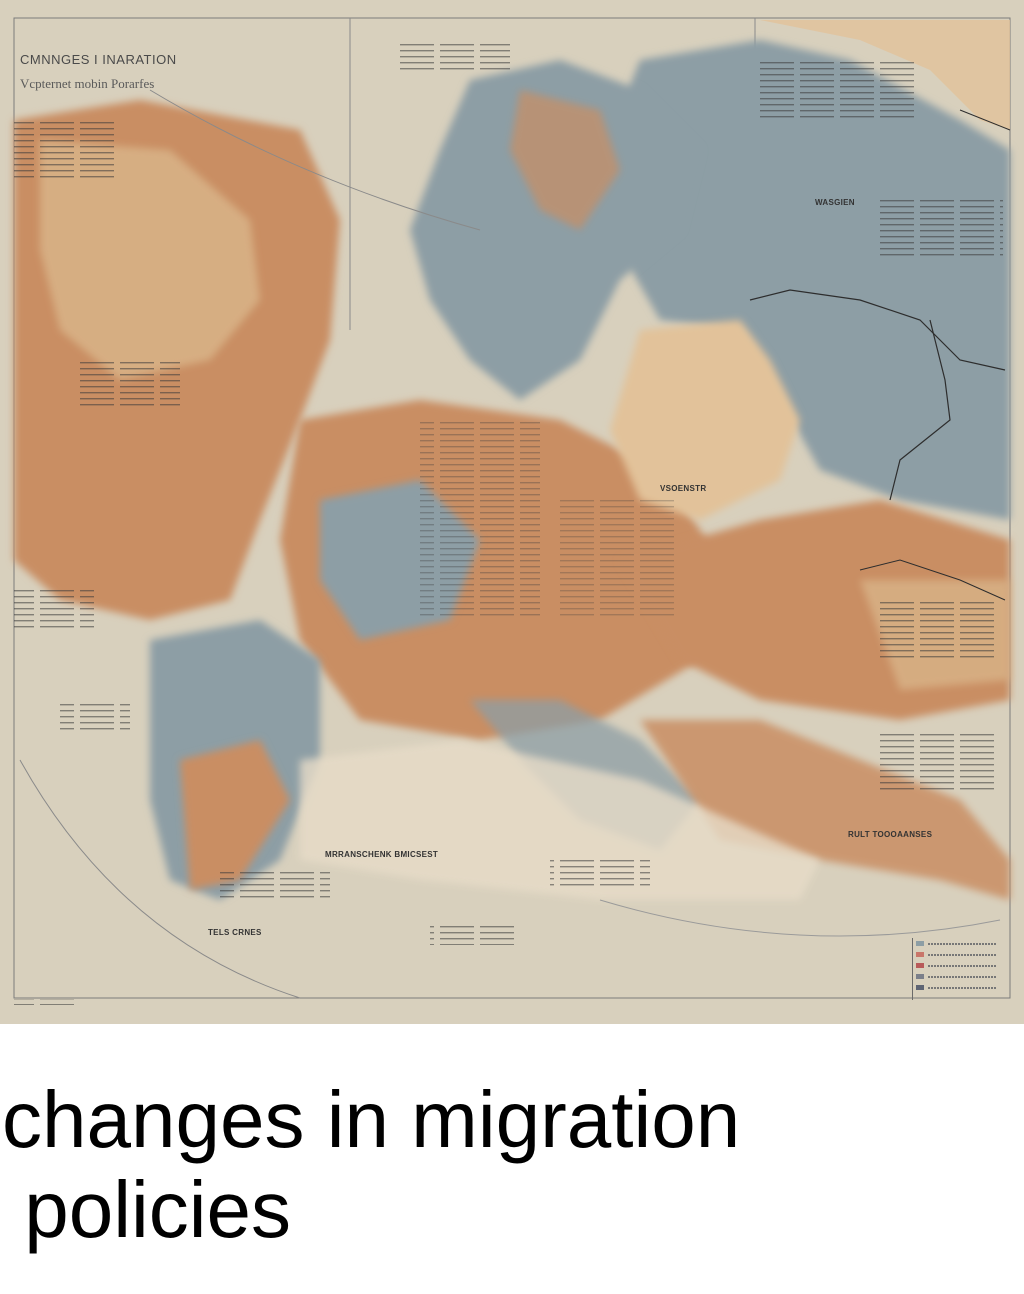 The width and height of the screenshot is (1024, 1294). I want to click on meridian-line, so click(160, 879).